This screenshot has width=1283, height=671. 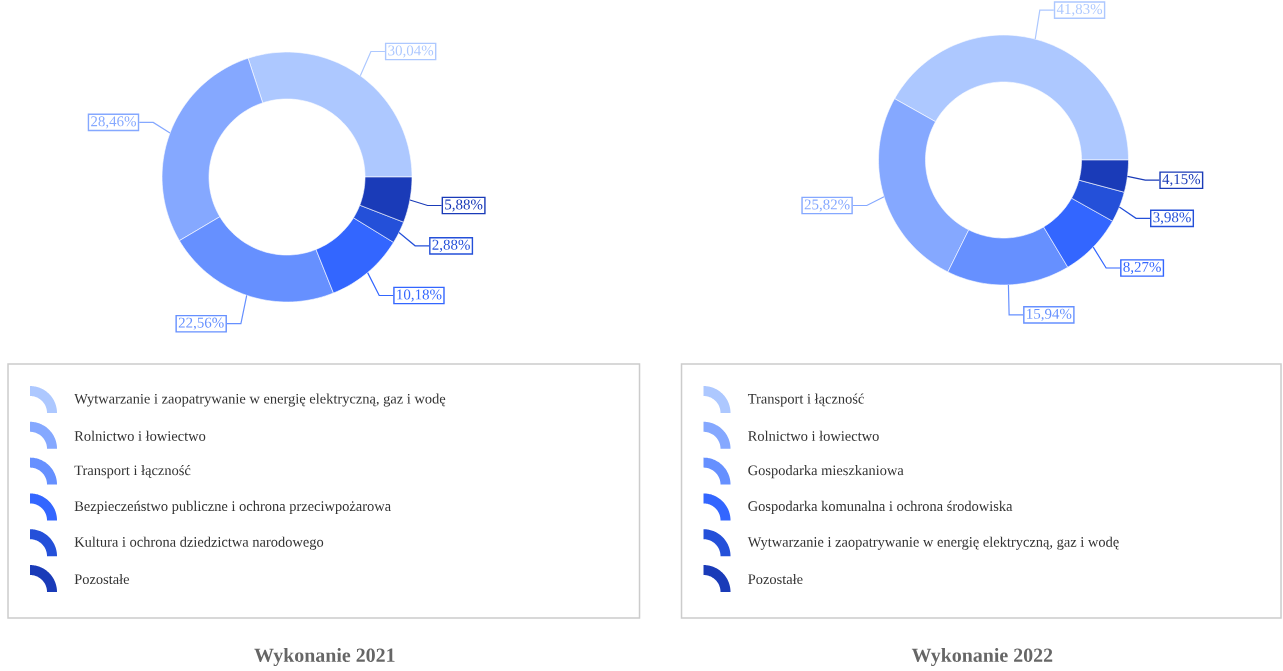 What do you see at coordinates (826, 472) in the screenshot?
I see `legend-label: Gospodarka mieszkaniowa` at bounding box center [826, 472].